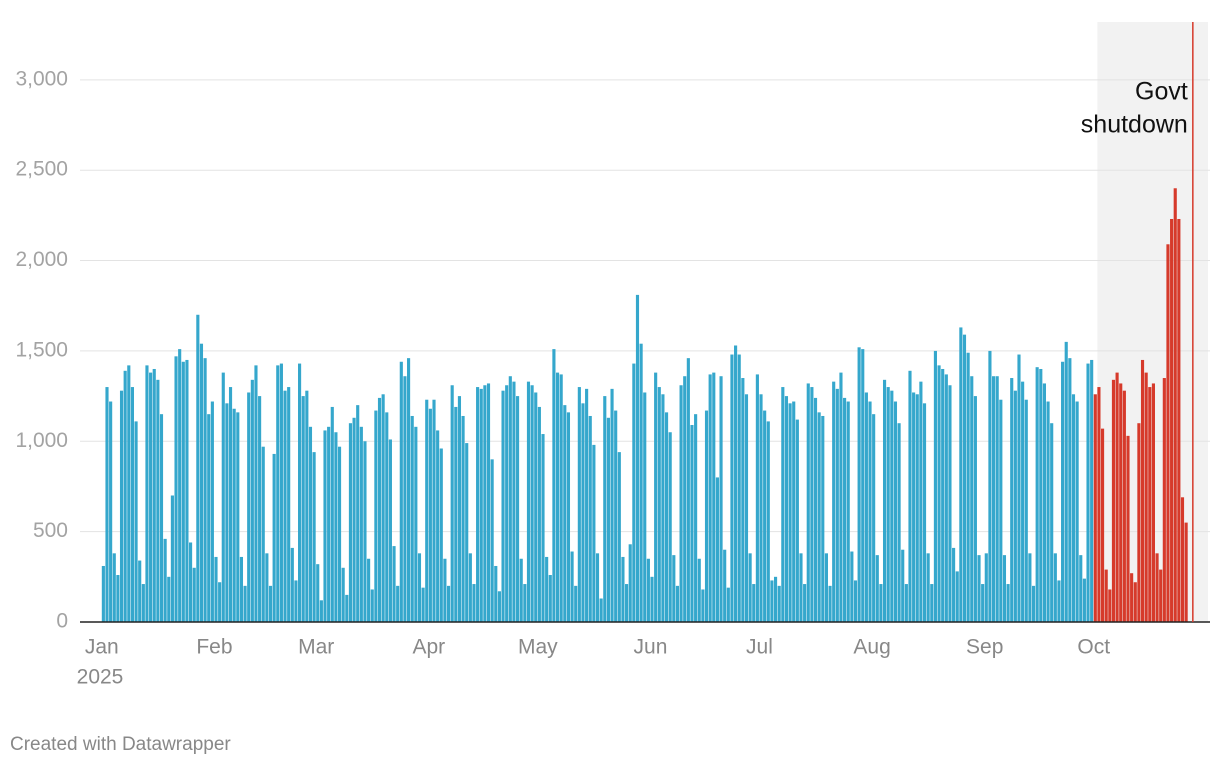 The width and height of the screenshot is (1220, 768). What do you see at coordinates (100, 677) in the screenshot?
I see `year-label: 2025` at bounding box center [100, 677].